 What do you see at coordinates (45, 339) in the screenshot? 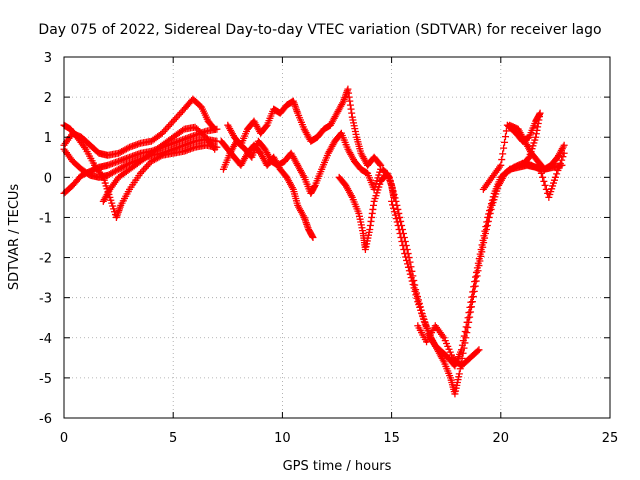
I see `y-tick-label: -4` at bounding box center [45, 339].